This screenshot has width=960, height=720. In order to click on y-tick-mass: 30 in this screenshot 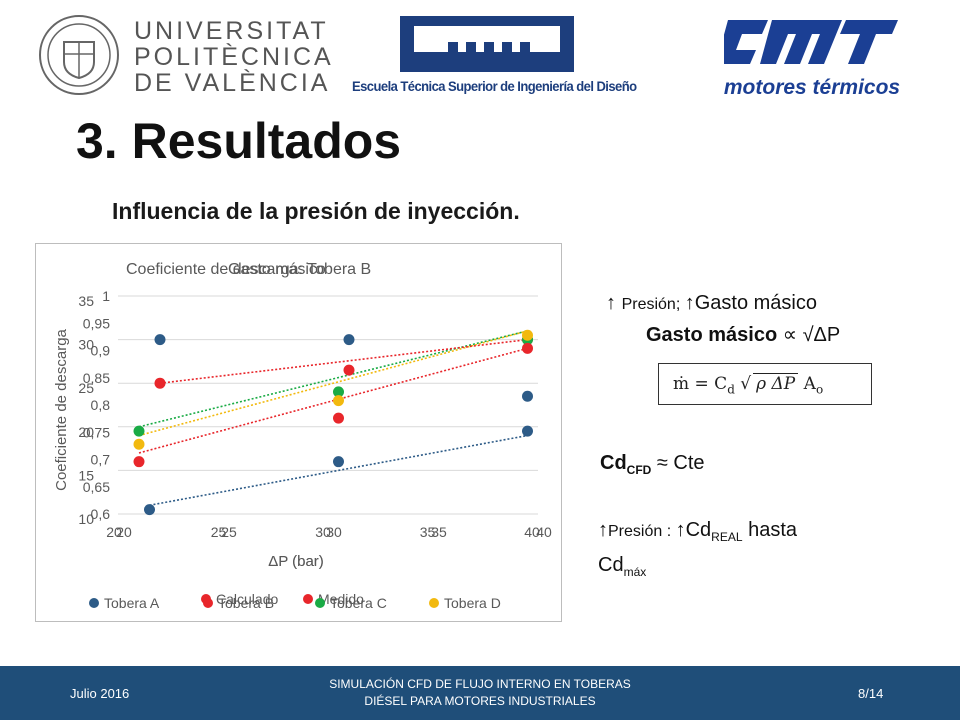, I will do `click(86, 345)`.